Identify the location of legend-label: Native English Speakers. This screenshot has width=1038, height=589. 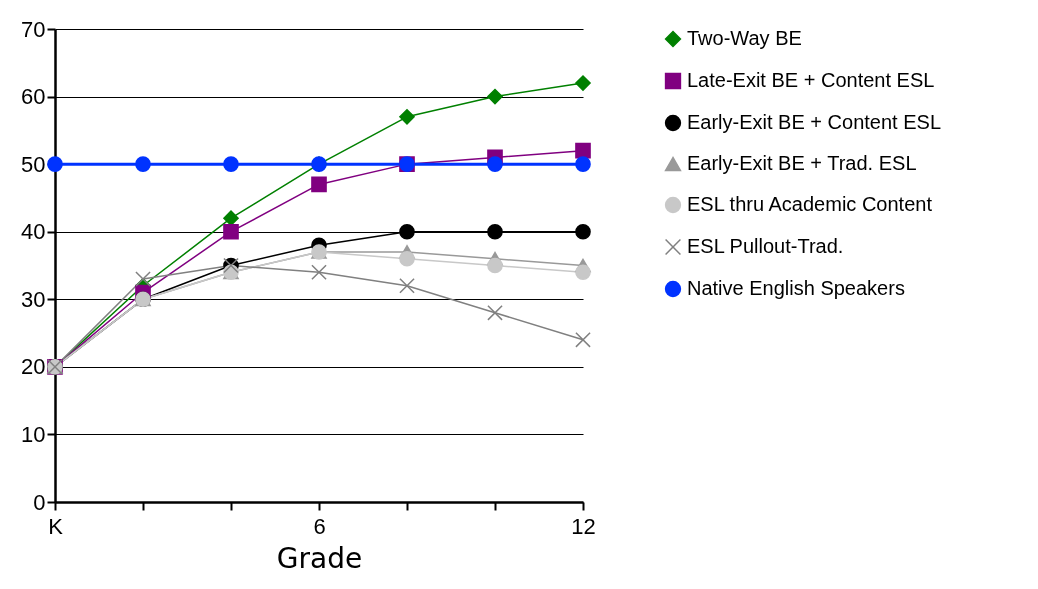
(796, 288).